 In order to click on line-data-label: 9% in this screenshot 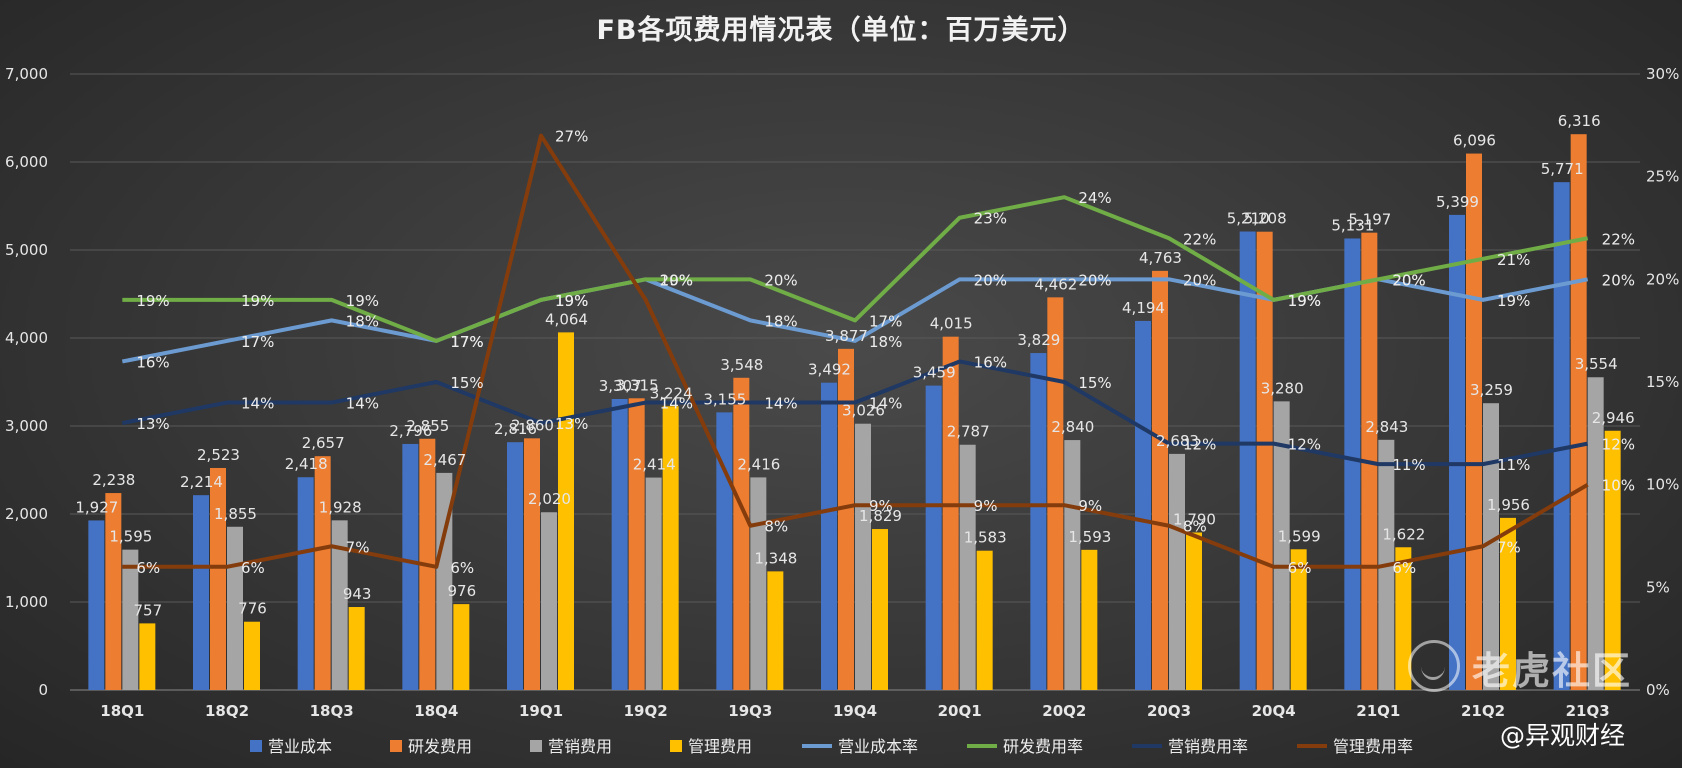, I will do `click(881, 506)`.